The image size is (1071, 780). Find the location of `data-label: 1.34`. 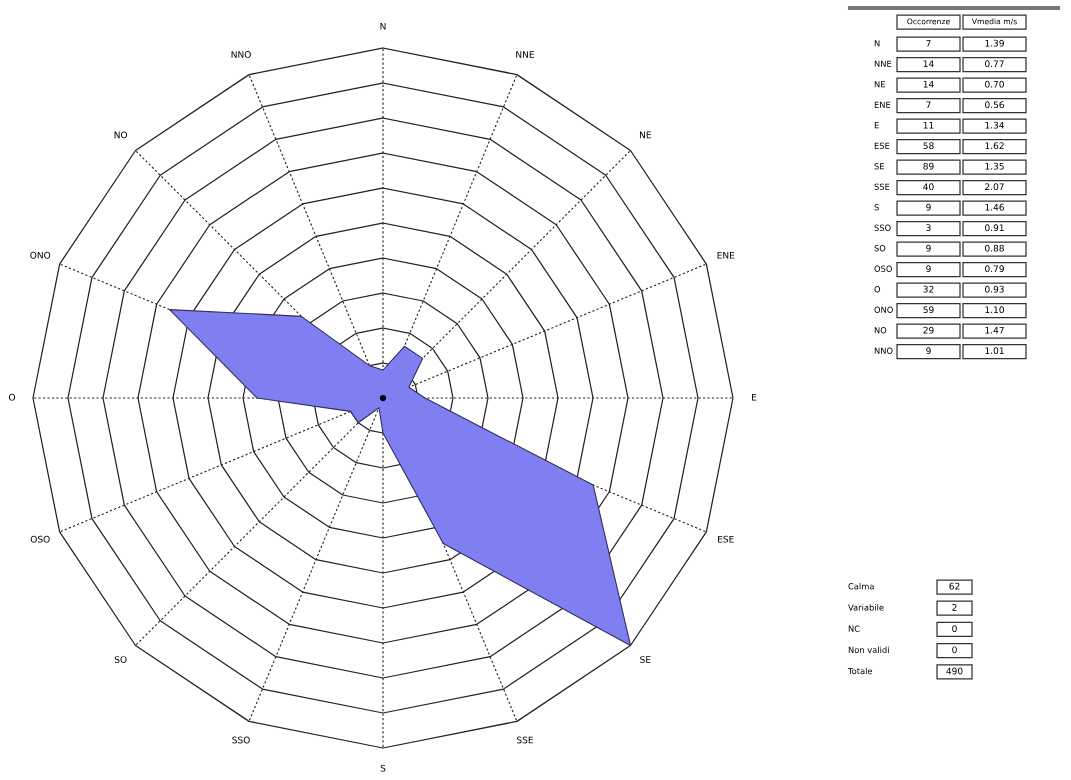

data-label: 1.34 is located at coordinates (995, 125).